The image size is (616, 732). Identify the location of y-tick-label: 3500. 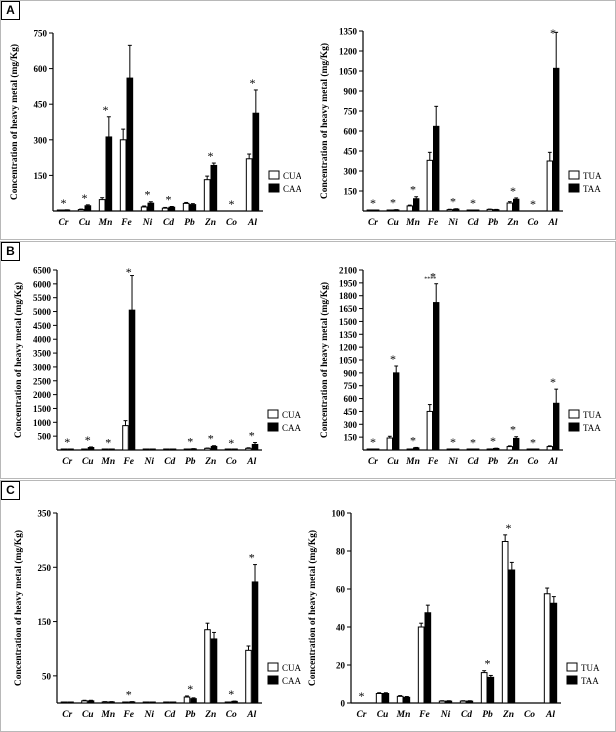
(42, 354).